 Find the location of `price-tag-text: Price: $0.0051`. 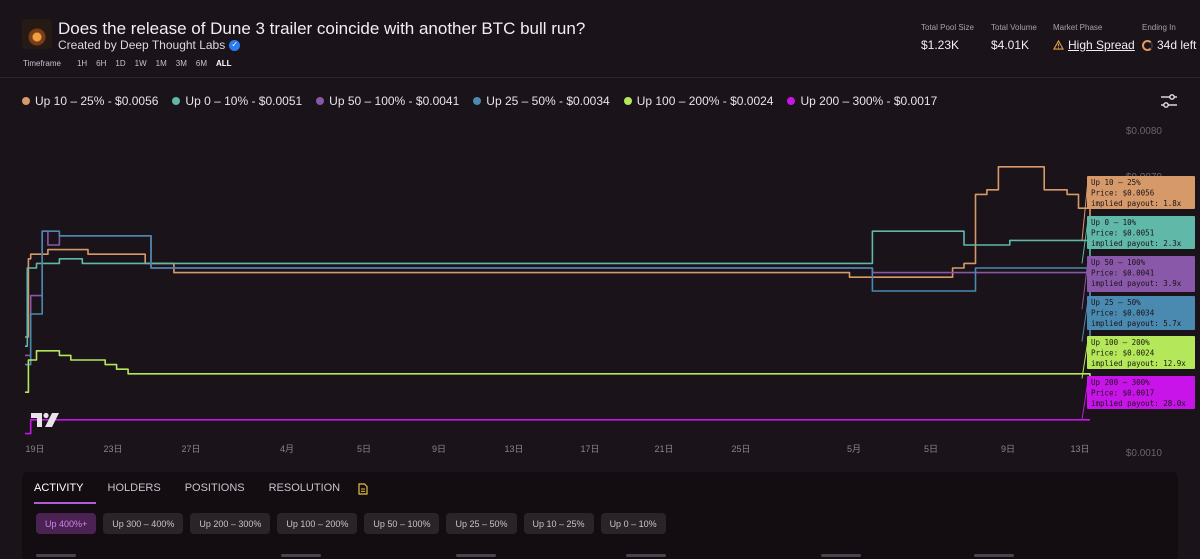

price-tag-text: Price: $0.0051 is located at coordinates (1122, 233).